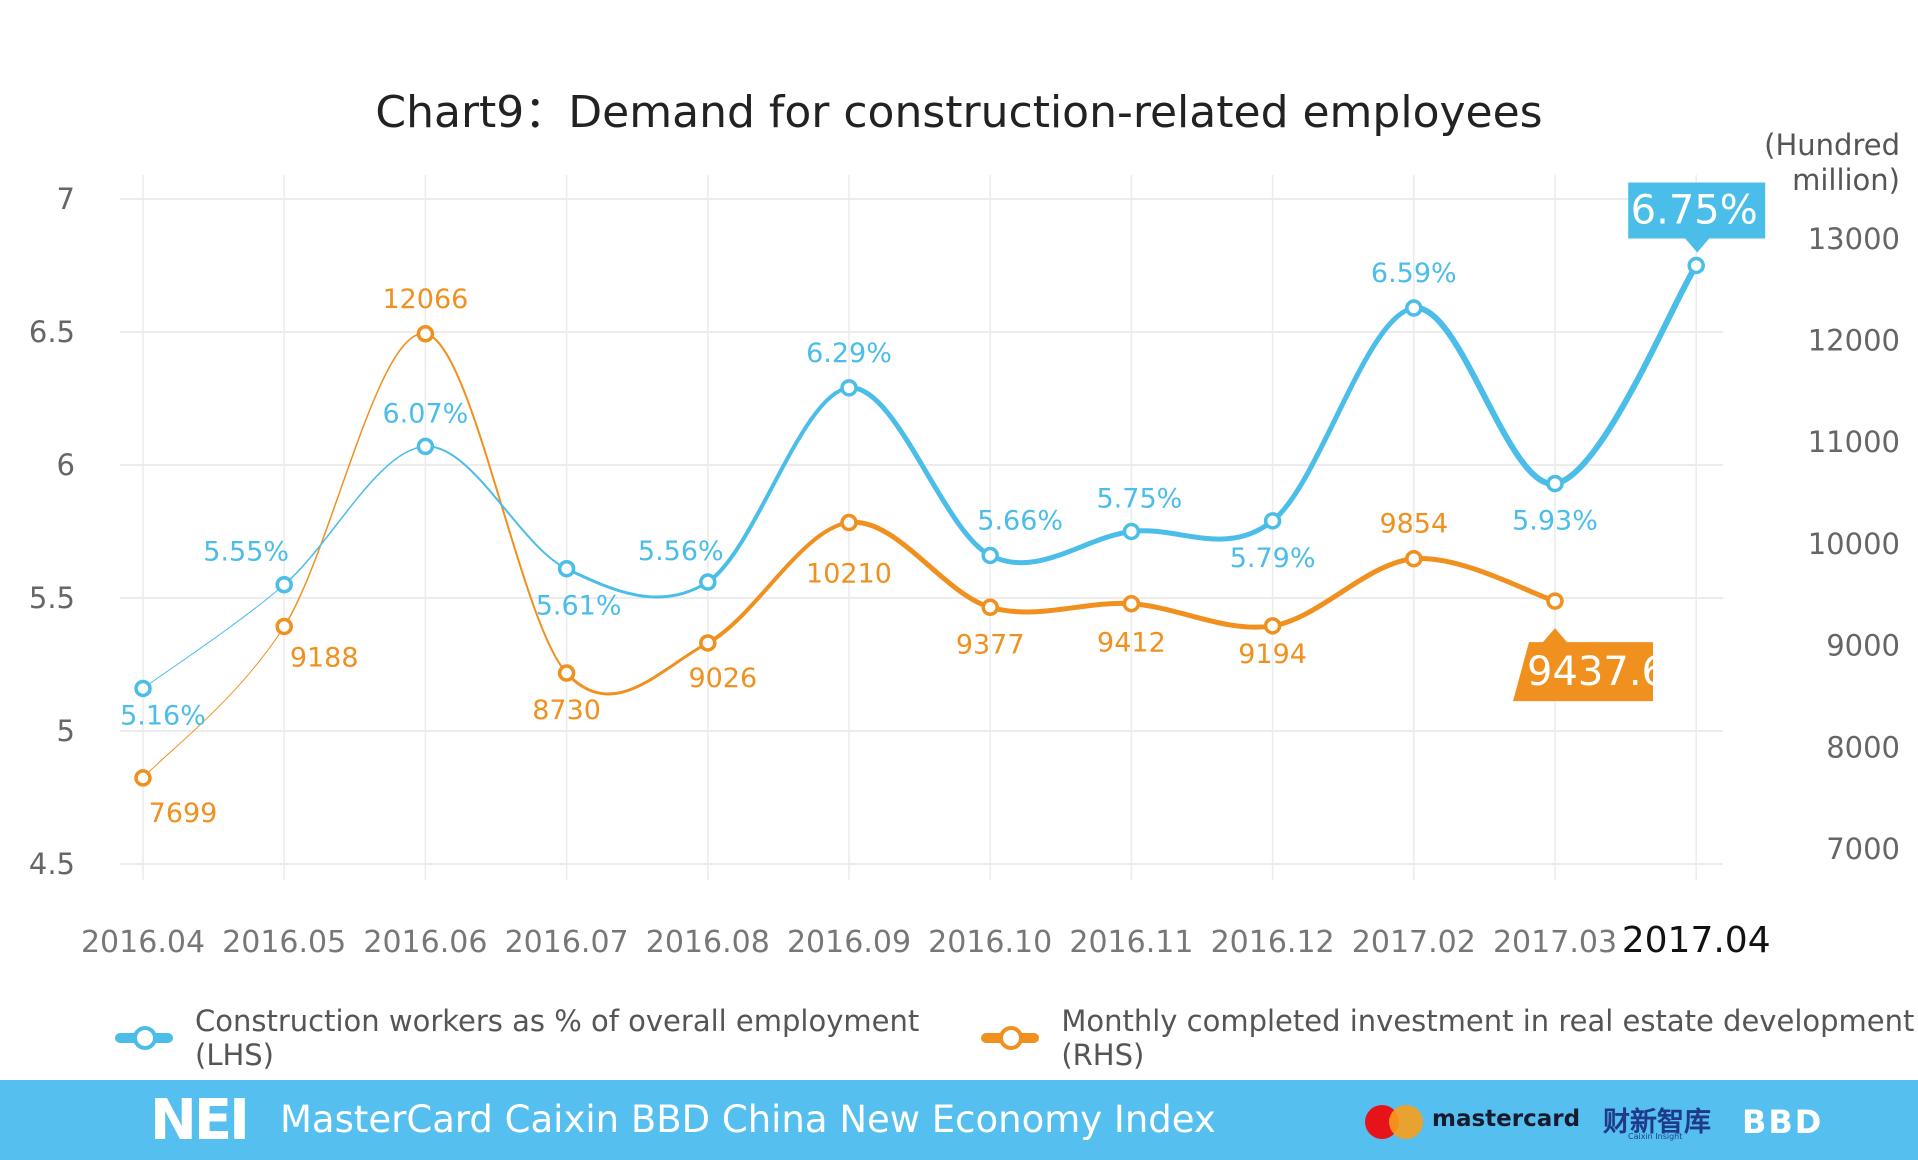  What do you see at coordinates (1413, 524) in the screenshot?
I see `orange-data-label: 9854` at bounding box center [1413, 524].